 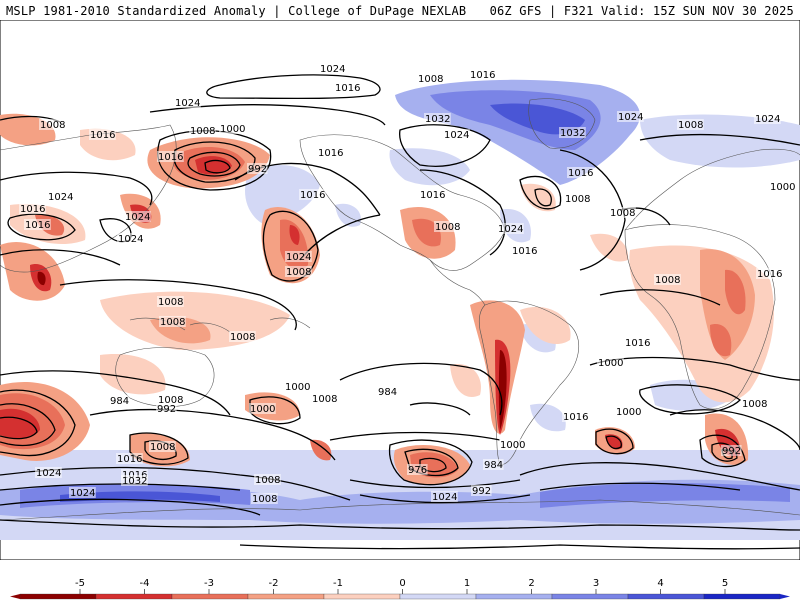 I want to click on colorbar-min-arrow, so click(x=15, y=596).